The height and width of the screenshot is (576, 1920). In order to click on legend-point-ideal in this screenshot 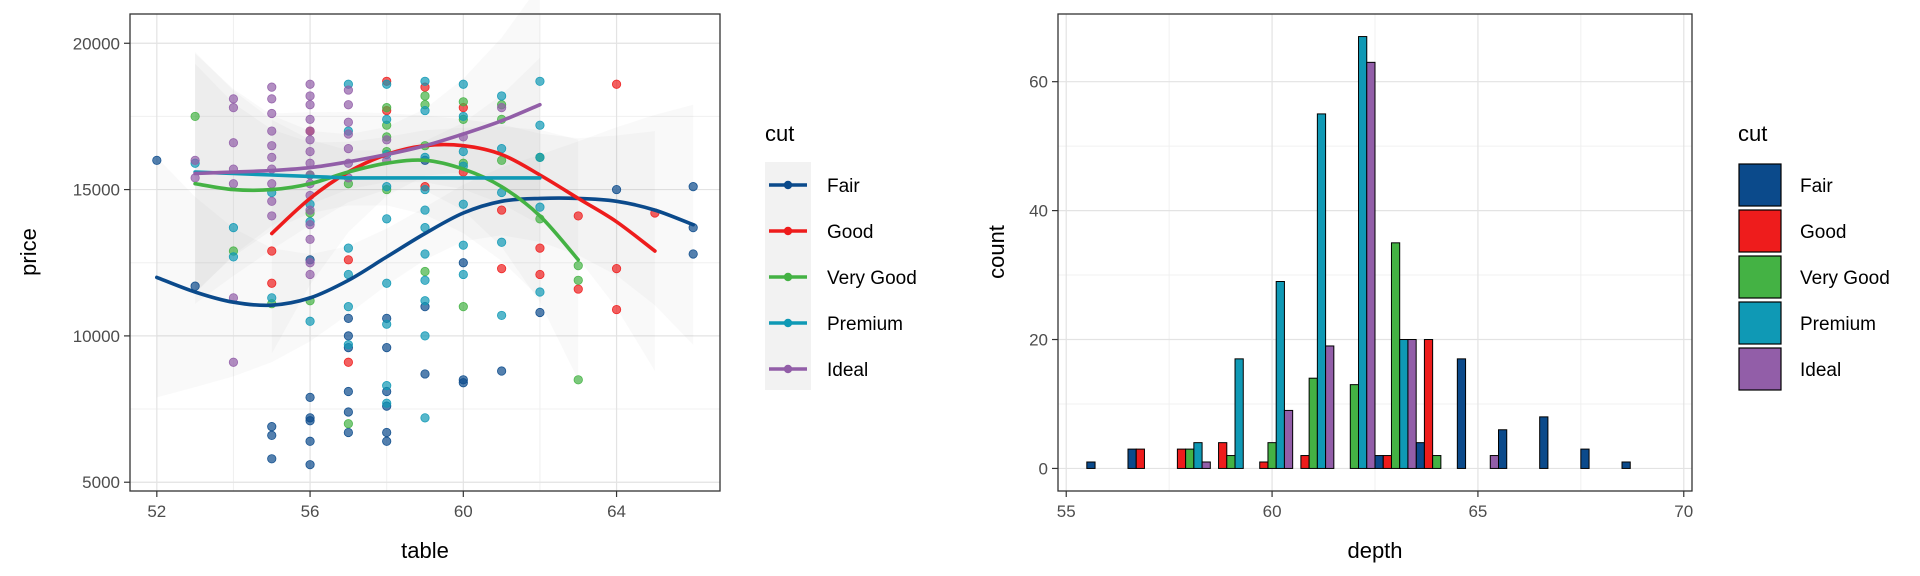, I will do `click(788, 369)`.